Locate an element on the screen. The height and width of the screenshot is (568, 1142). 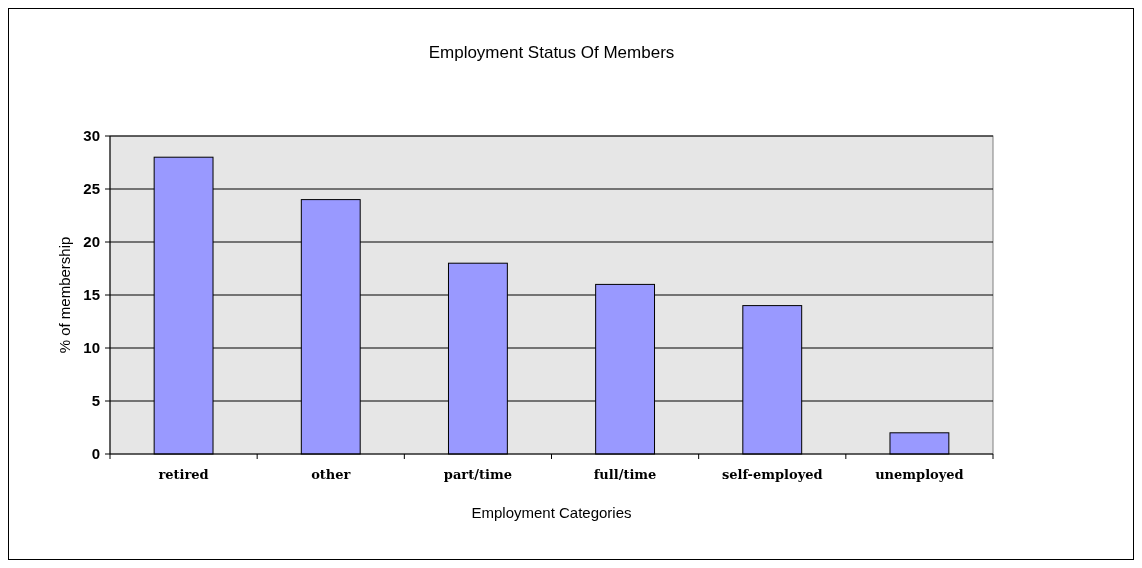
x-tick-label: retired is located at coordinates (183, 474).